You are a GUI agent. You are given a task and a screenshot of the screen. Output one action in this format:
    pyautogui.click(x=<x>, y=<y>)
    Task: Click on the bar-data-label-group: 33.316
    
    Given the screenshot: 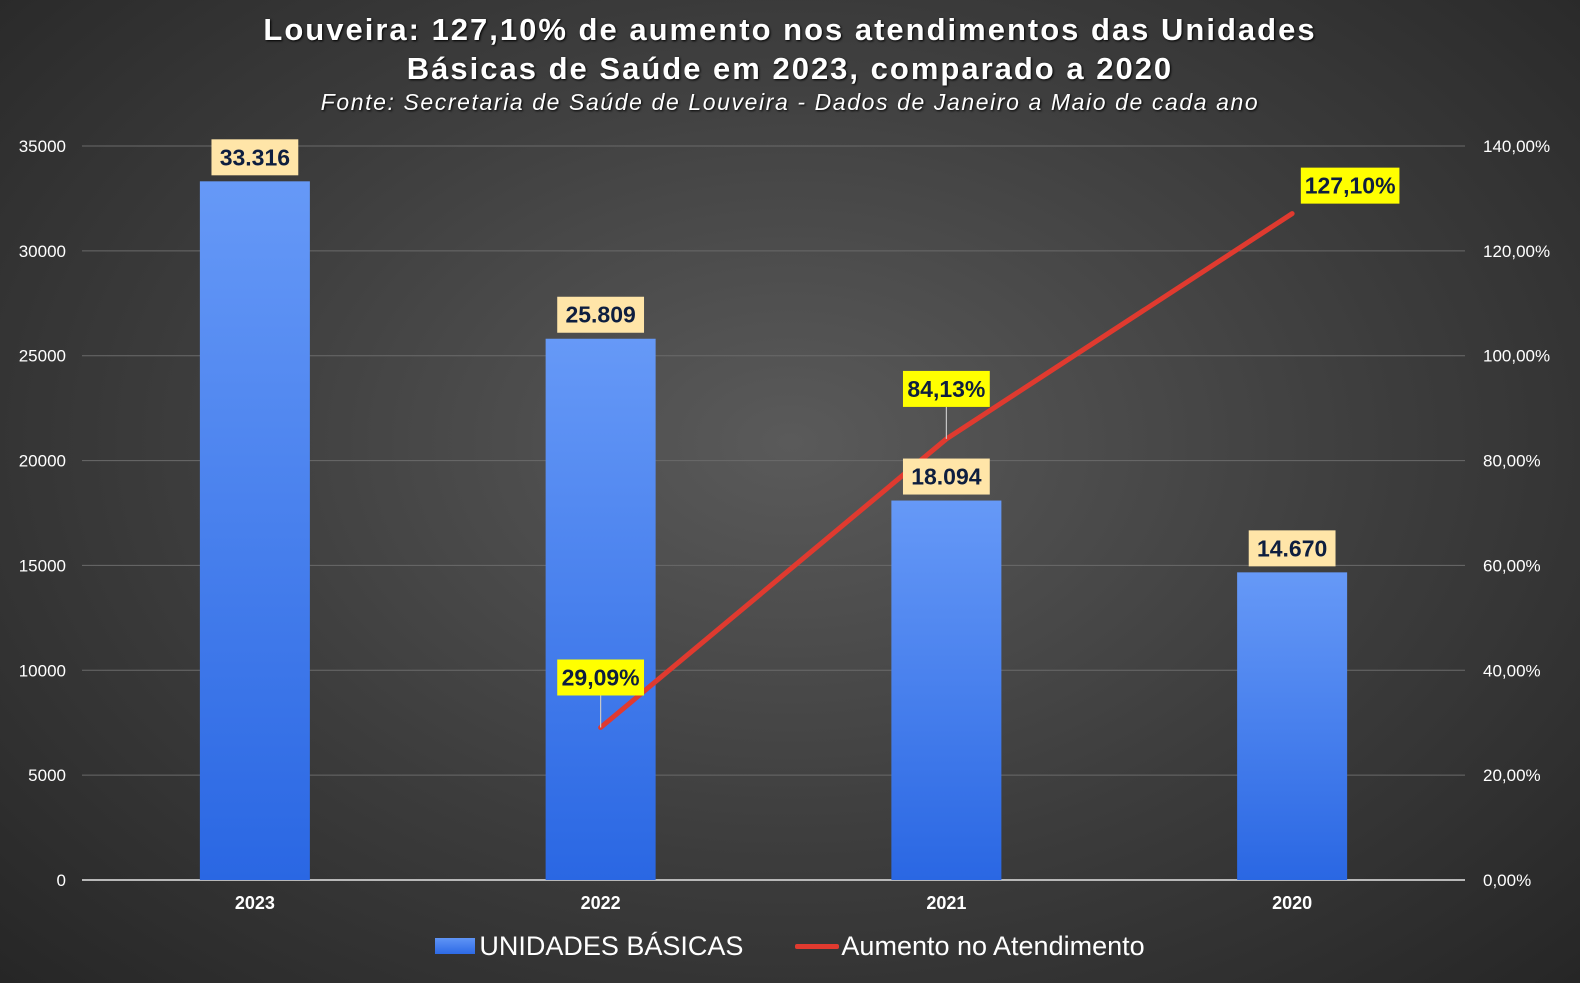 What is the action you would take?
    pyautogui.click(x=255, y=157)
    